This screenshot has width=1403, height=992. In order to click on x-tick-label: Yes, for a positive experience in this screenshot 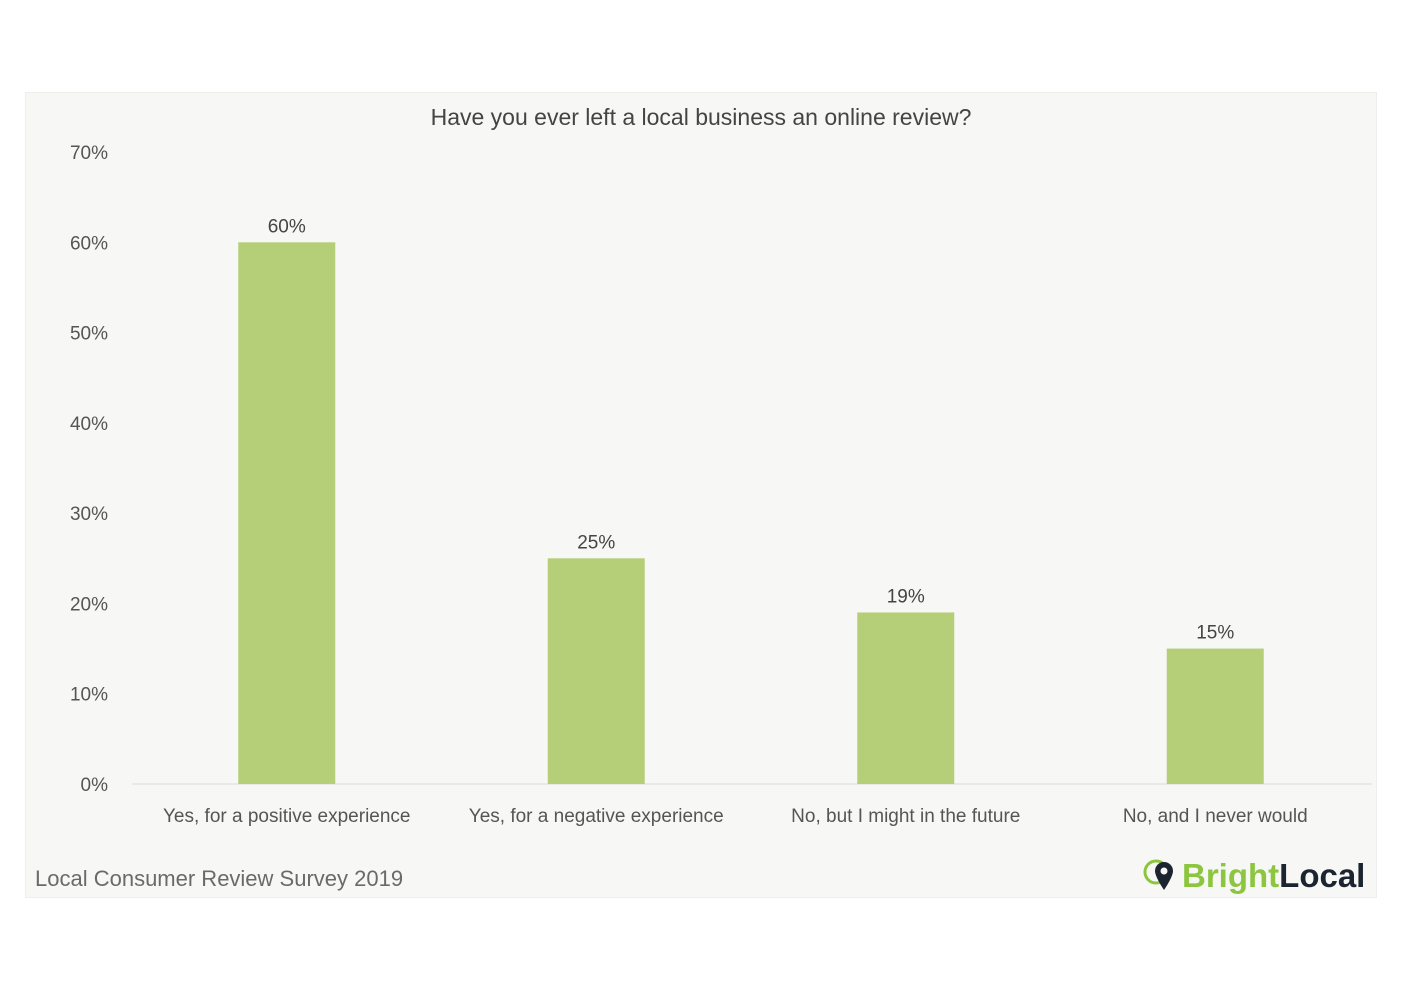, I will do `click(287, 816)`.